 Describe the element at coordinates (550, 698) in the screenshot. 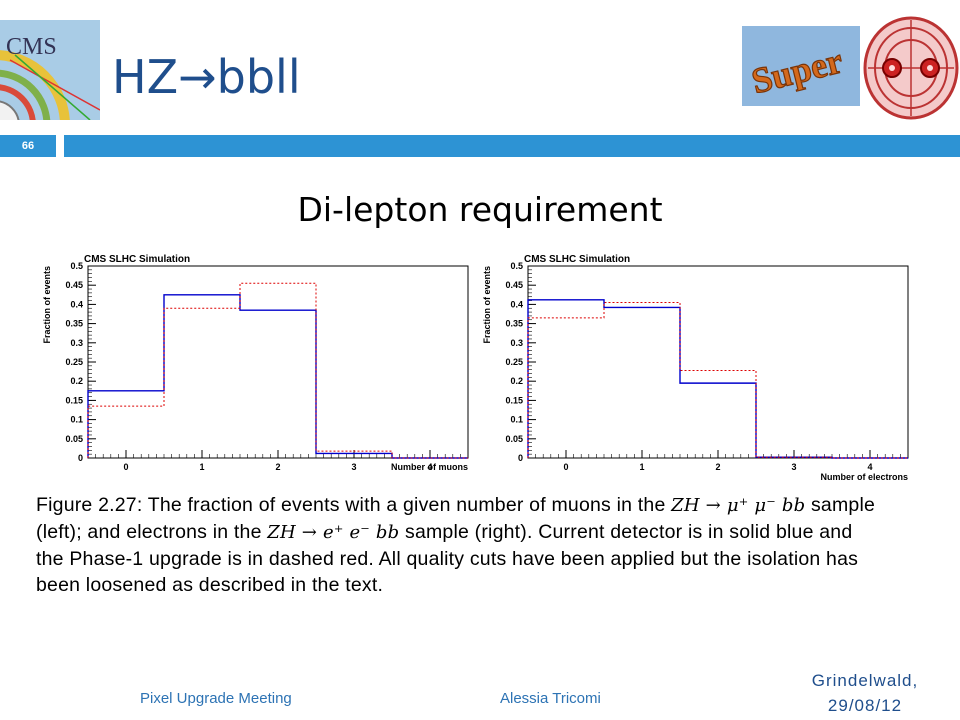

I see `footer-author: Alessia Tricomi` at that location.